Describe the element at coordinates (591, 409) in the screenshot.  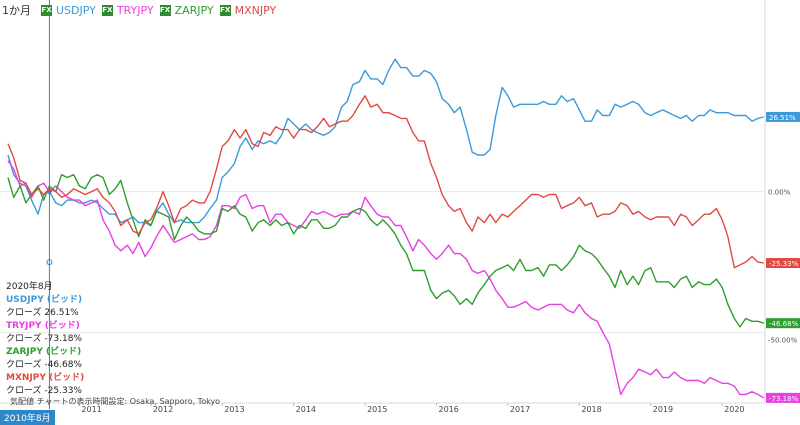
I see `x-tick-label: 2018` at that location.